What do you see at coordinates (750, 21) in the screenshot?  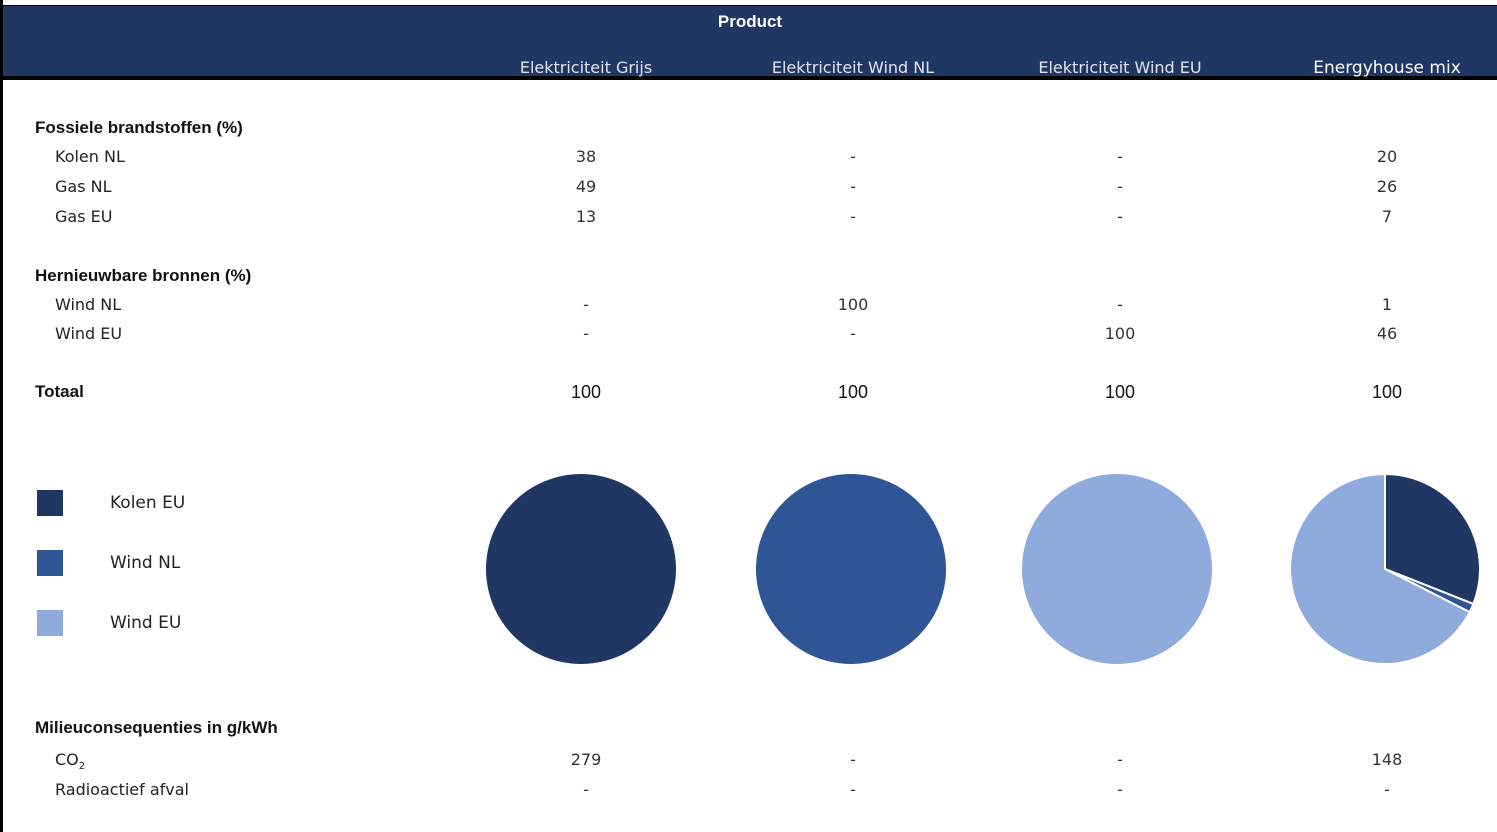 I see `product-header-label: Product` at bounding box center [750, 21].